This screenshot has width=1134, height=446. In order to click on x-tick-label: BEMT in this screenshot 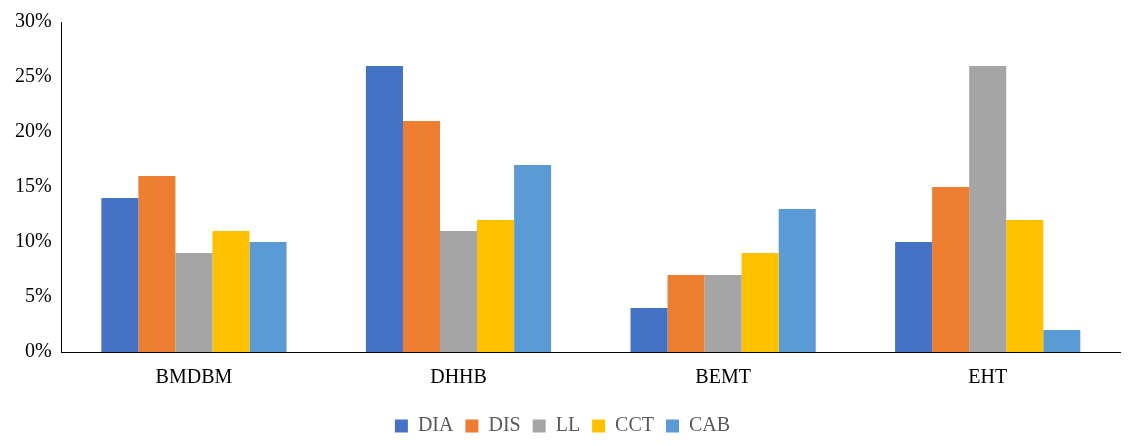, I will do `click(723, 376)`.